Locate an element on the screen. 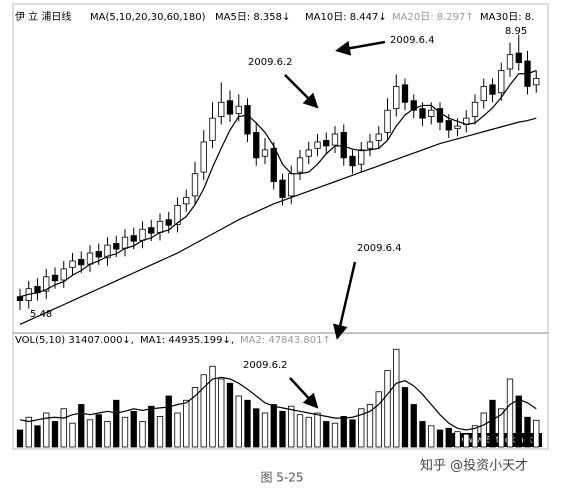 The height and width of the screenshot is (496, 563). caption: 图 5-25 is located at coordinates (281, 478).